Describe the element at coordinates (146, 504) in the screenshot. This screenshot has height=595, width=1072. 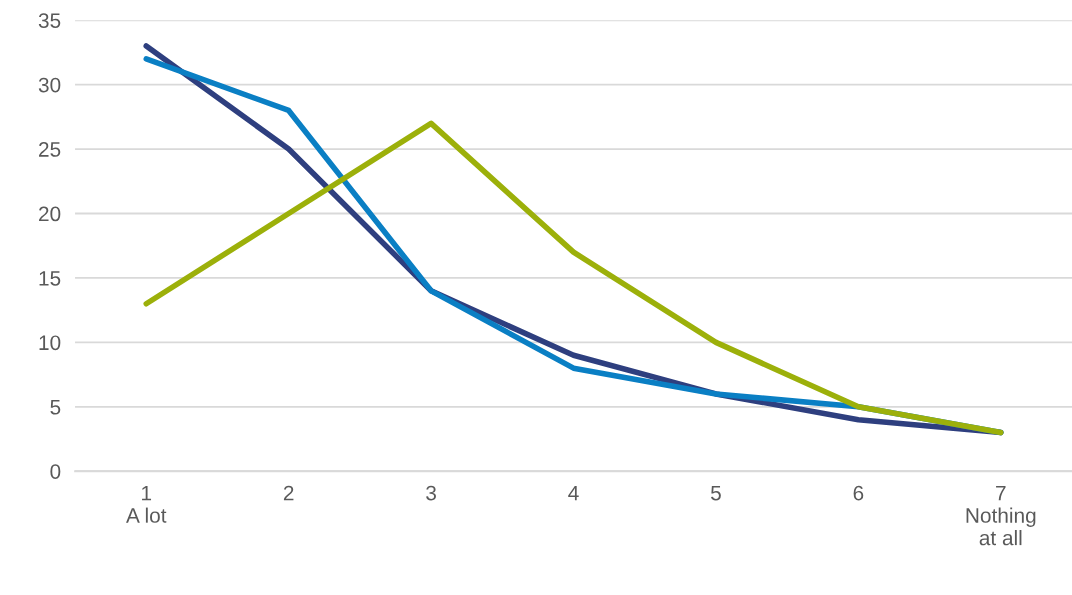
I see `x-tick-label: 1 A lot` at that location.